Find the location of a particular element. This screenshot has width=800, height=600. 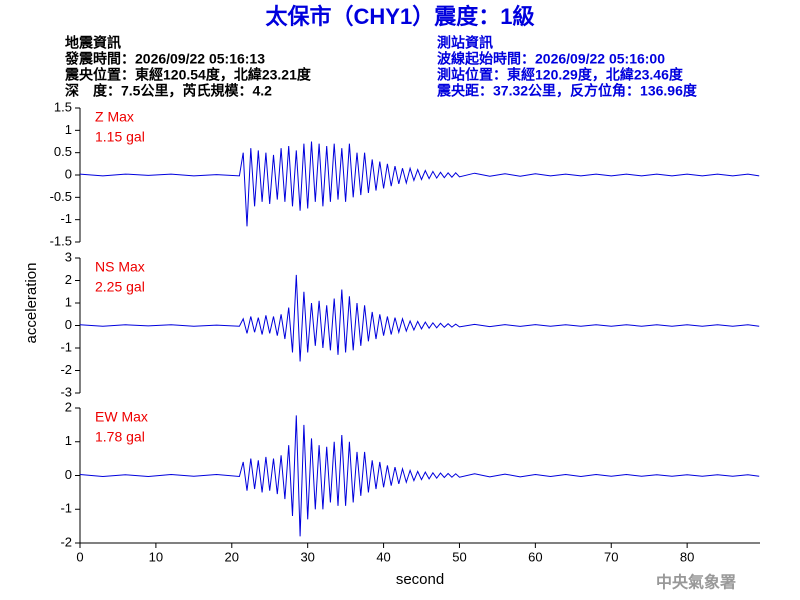

y-tick-label: -1.5 is located at coordinates (61, 240).